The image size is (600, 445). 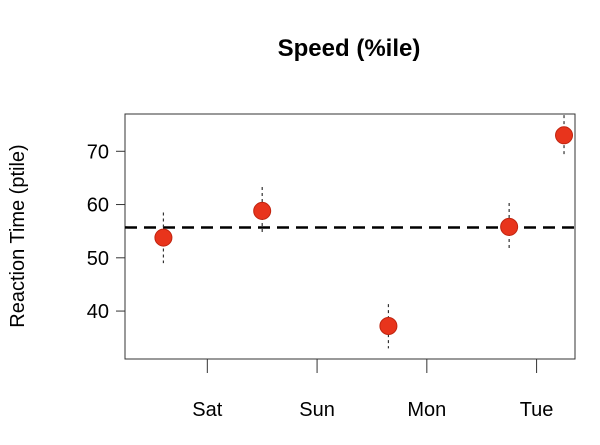 I want to click on y-tick-label: 50, so click(x=98, y=259).